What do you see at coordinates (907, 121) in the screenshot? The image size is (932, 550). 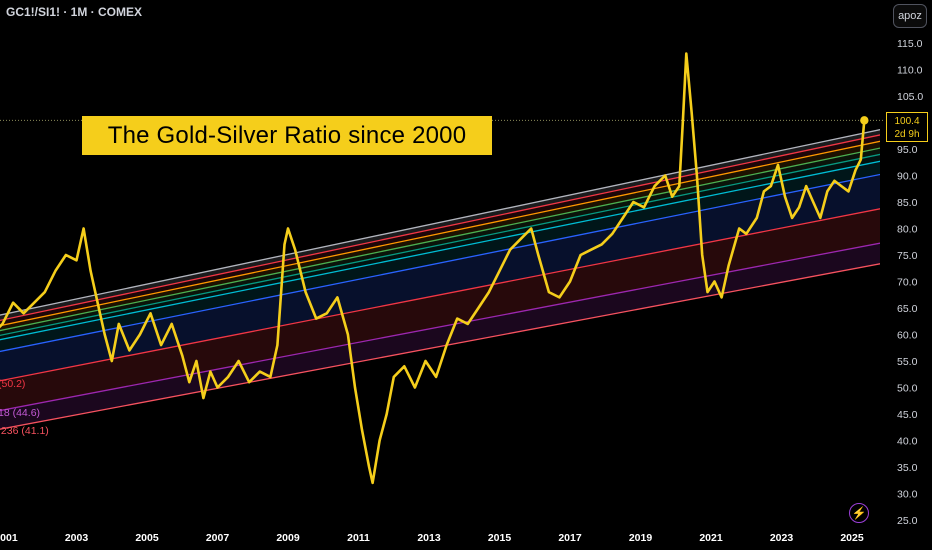 I see `current-price-value: 100.4` at bounding box center [907, 121].